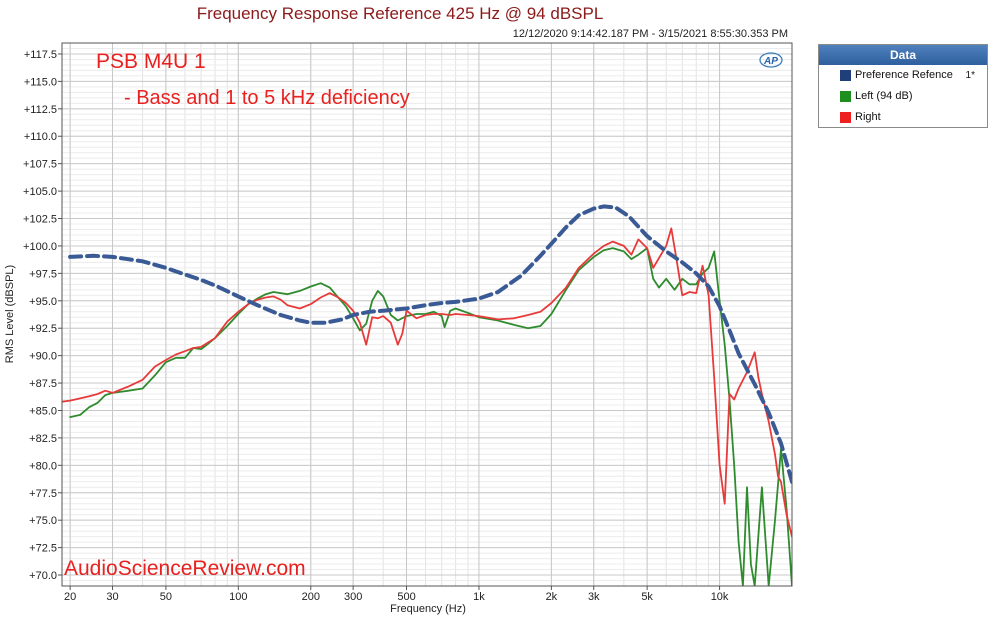 Image resolution: width=994 pixels, height=619 pixels. Describe the element at coordinates (185, 568) in the screenshot. I see `watermark: AudioScienceReview.com` at that location.